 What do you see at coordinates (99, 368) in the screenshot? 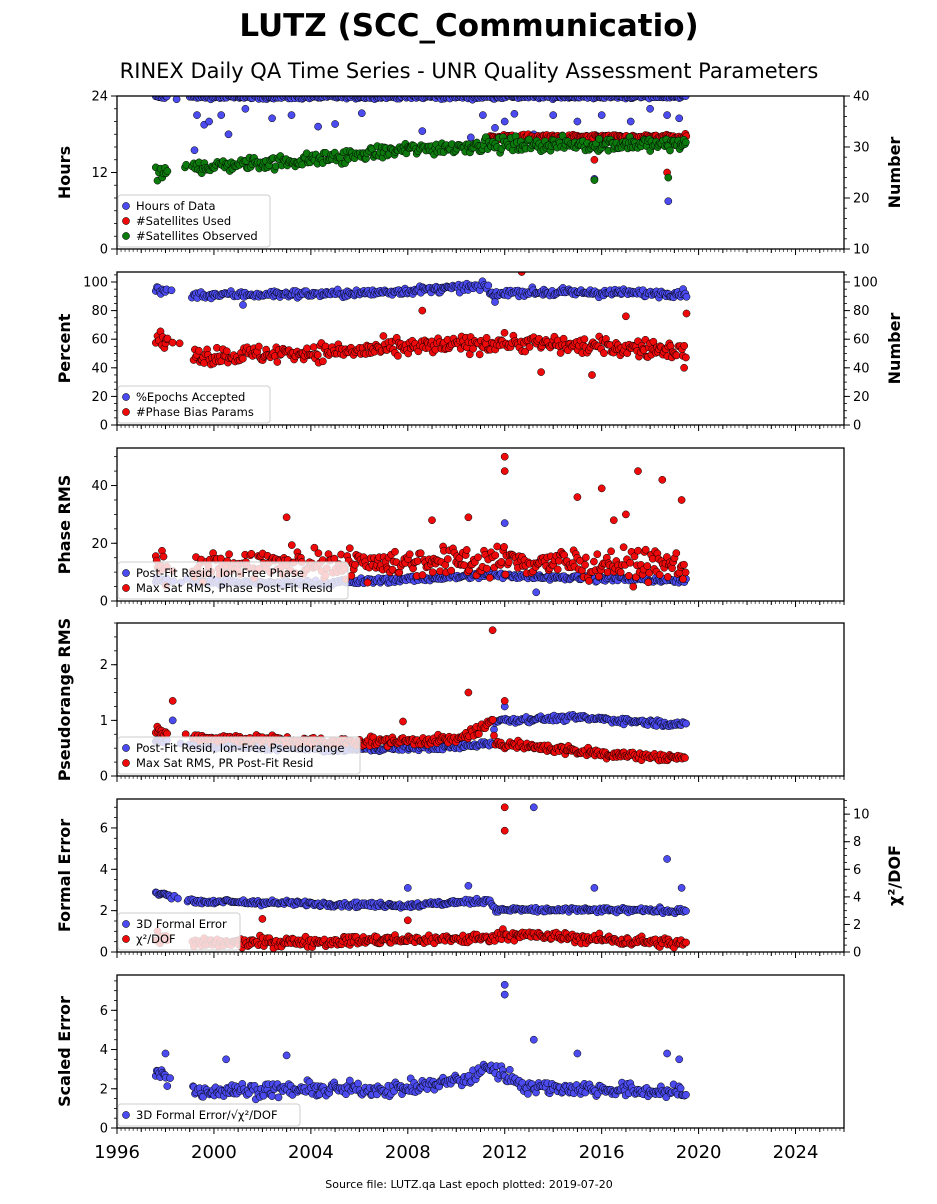
I see `y-tick-label: 40` at bounding box center [99, 368].